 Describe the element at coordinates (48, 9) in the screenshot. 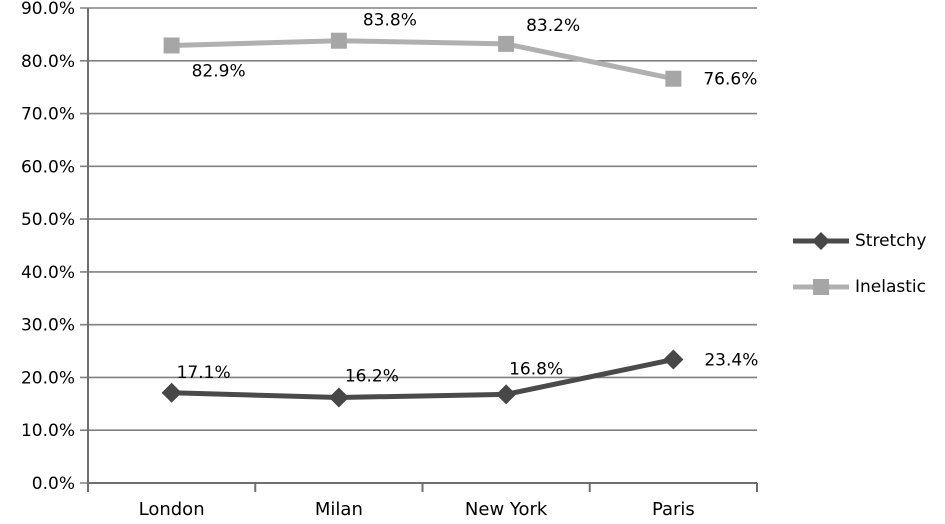

I see `y-tick-label: 90.0%` at that location.